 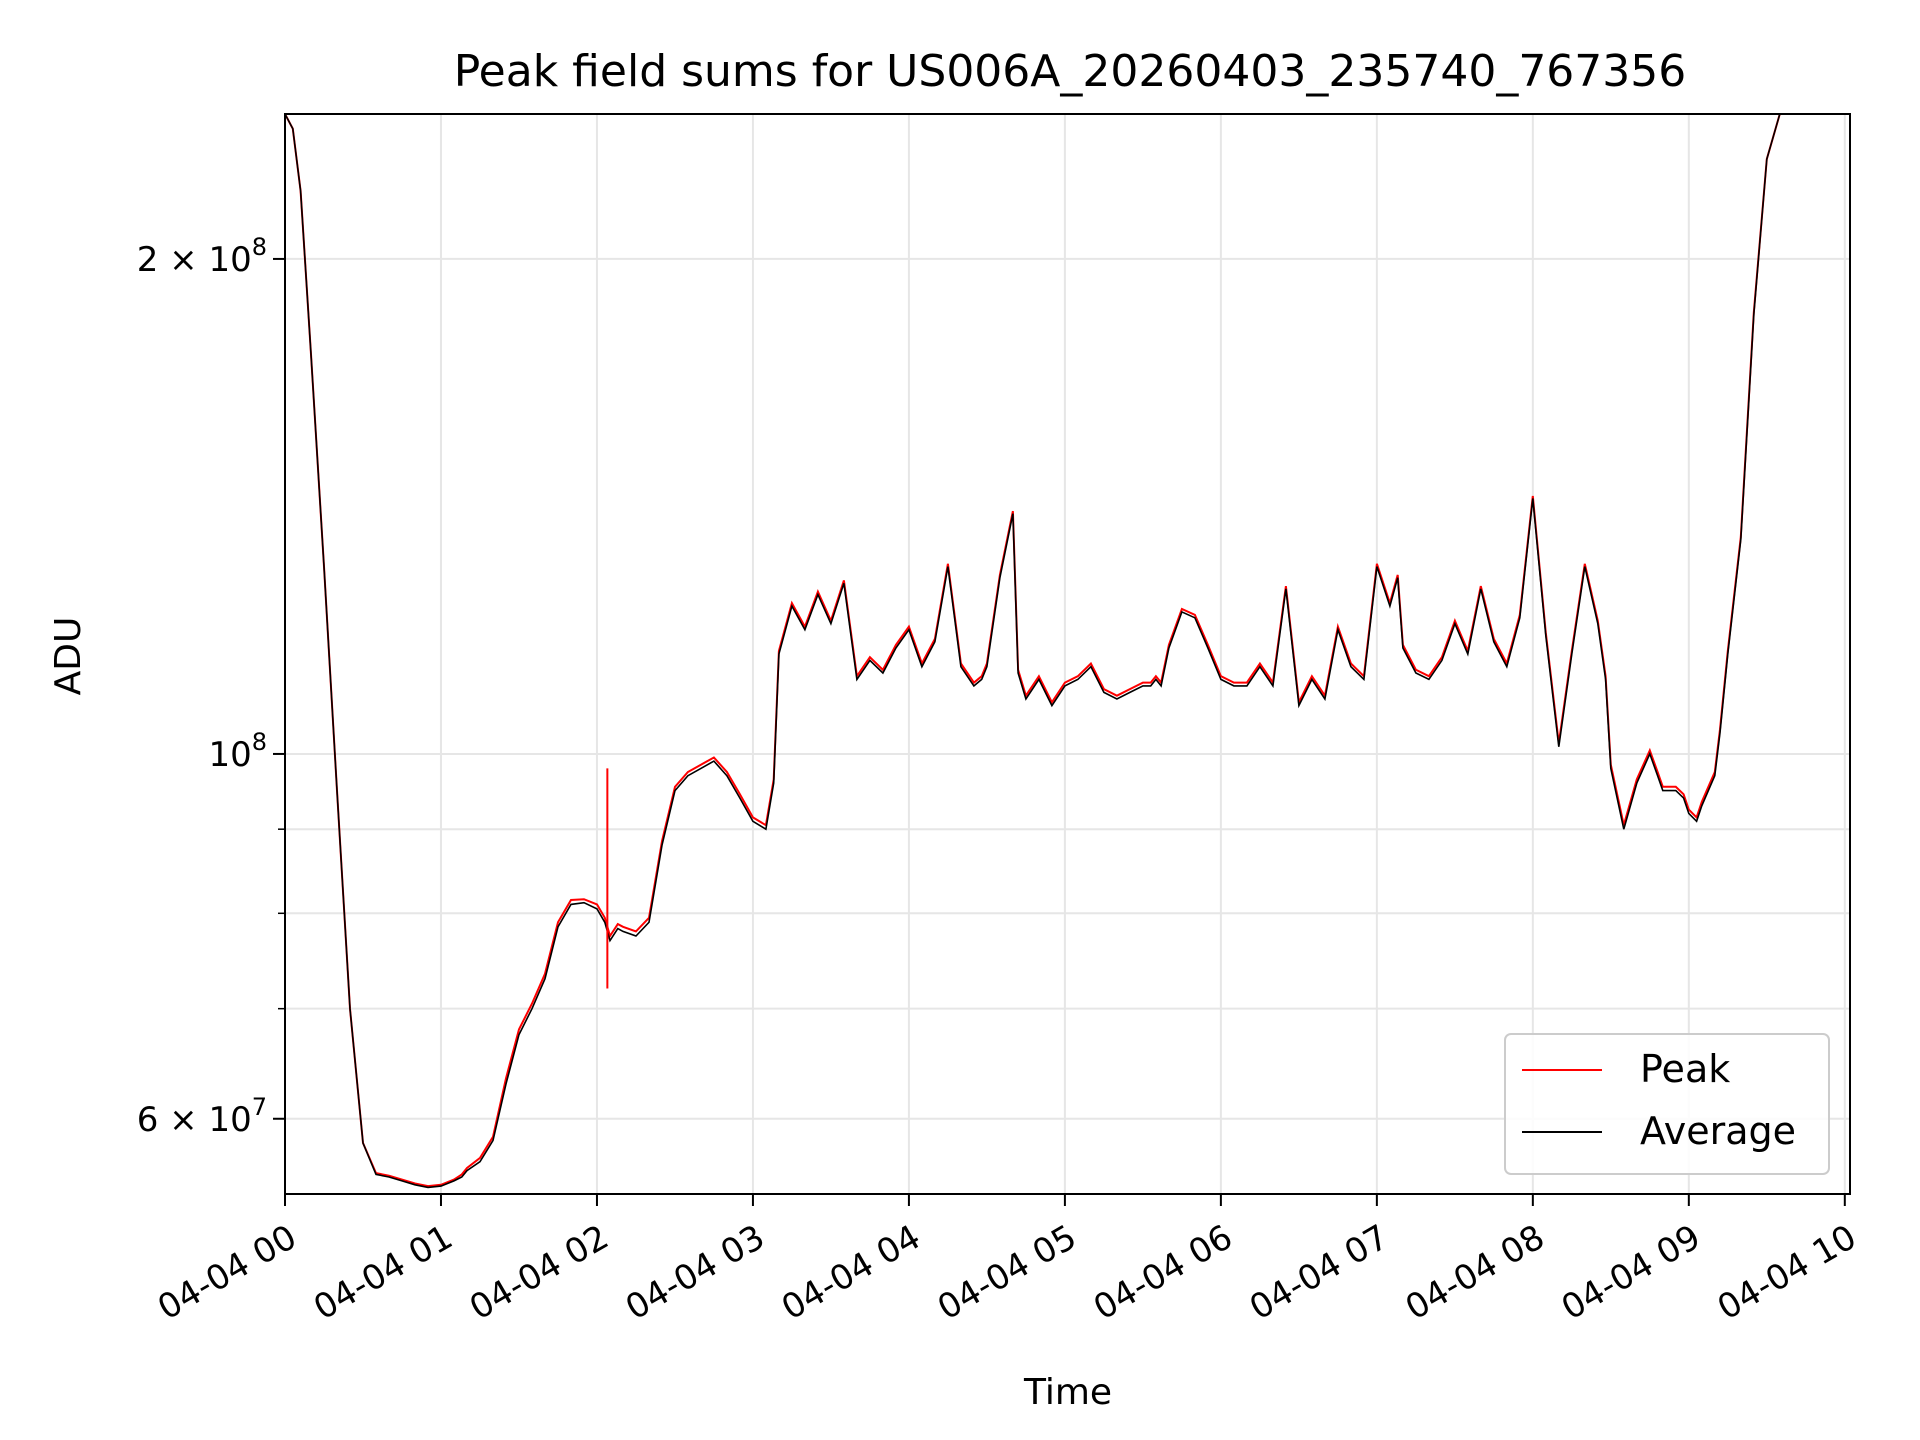 I want to click on legend: Peak Average, so click(x=1667, y=1104).